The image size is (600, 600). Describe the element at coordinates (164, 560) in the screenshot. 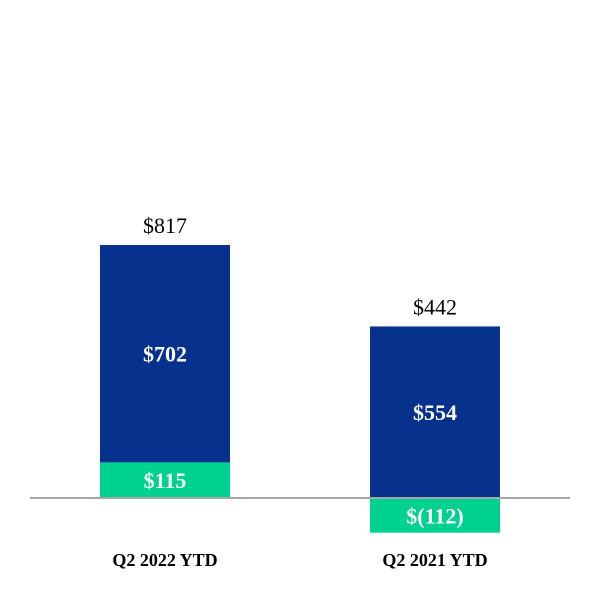

I see `category-label: Q2 2022 YTD` at that location.